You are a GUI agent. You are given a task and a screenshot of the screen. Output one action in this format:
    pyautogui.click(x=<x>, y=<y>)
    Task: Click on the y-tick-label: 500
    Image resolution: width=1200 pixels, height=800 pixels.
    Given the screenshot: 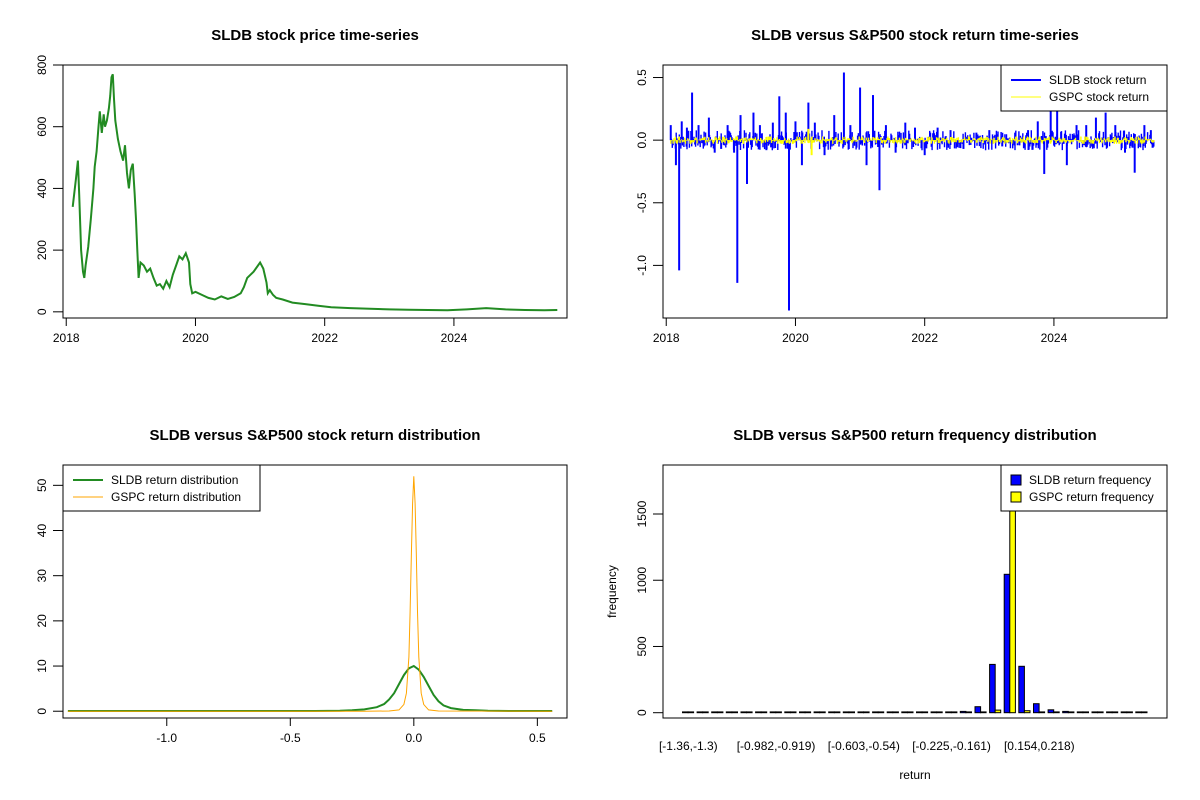 What is the action you would take?
    pyautogui.click(x=642, y=646)
    